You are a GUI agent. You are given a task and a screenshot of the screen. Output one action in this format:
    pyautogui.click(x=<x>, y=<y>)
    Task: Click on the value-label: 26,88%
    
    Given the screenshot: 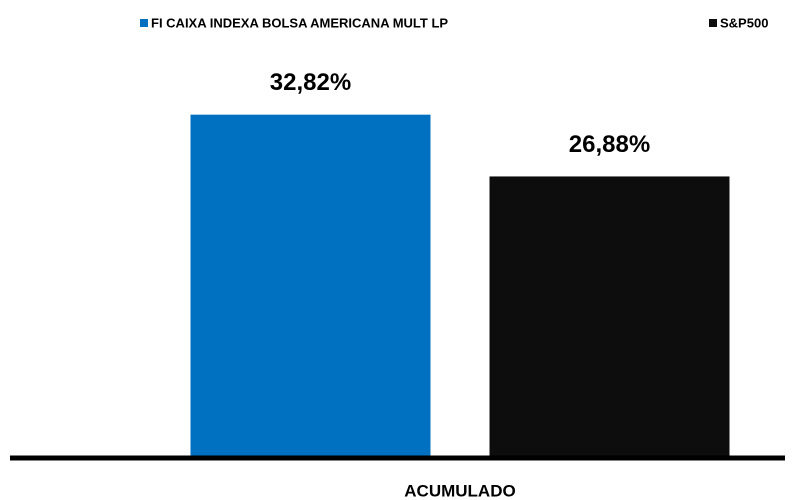 What is the action you would take?
    pyautogui.click(x=609, y=144)
    